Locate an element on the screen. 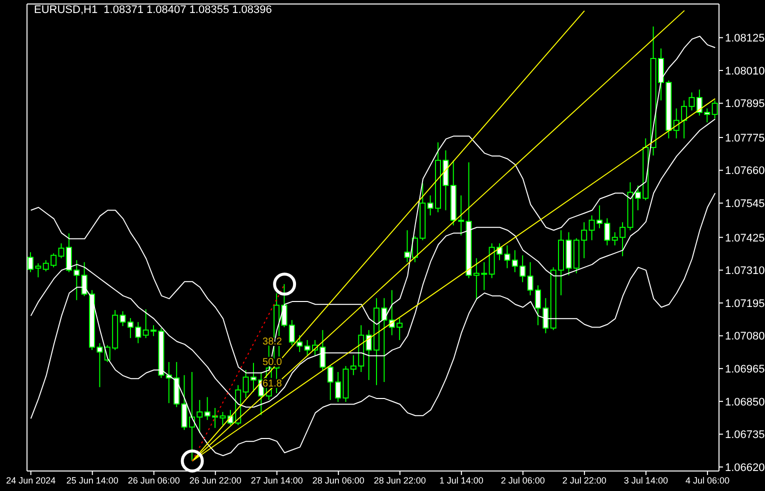 The image size is (765, 491). x-tick-label: 26 Jun 22:00 is located at coordinates (215, 480).